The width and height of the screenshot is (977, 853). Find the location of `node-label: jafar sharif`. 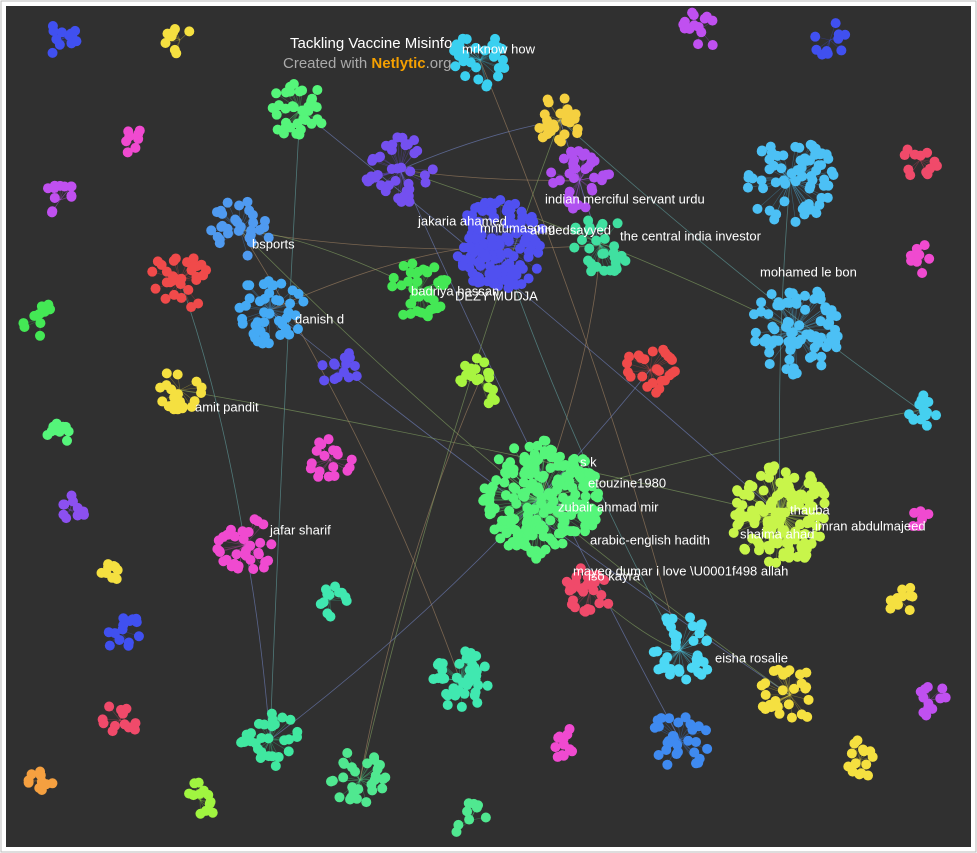

node-label: jafar sharif is located at coordinates (300, 529).